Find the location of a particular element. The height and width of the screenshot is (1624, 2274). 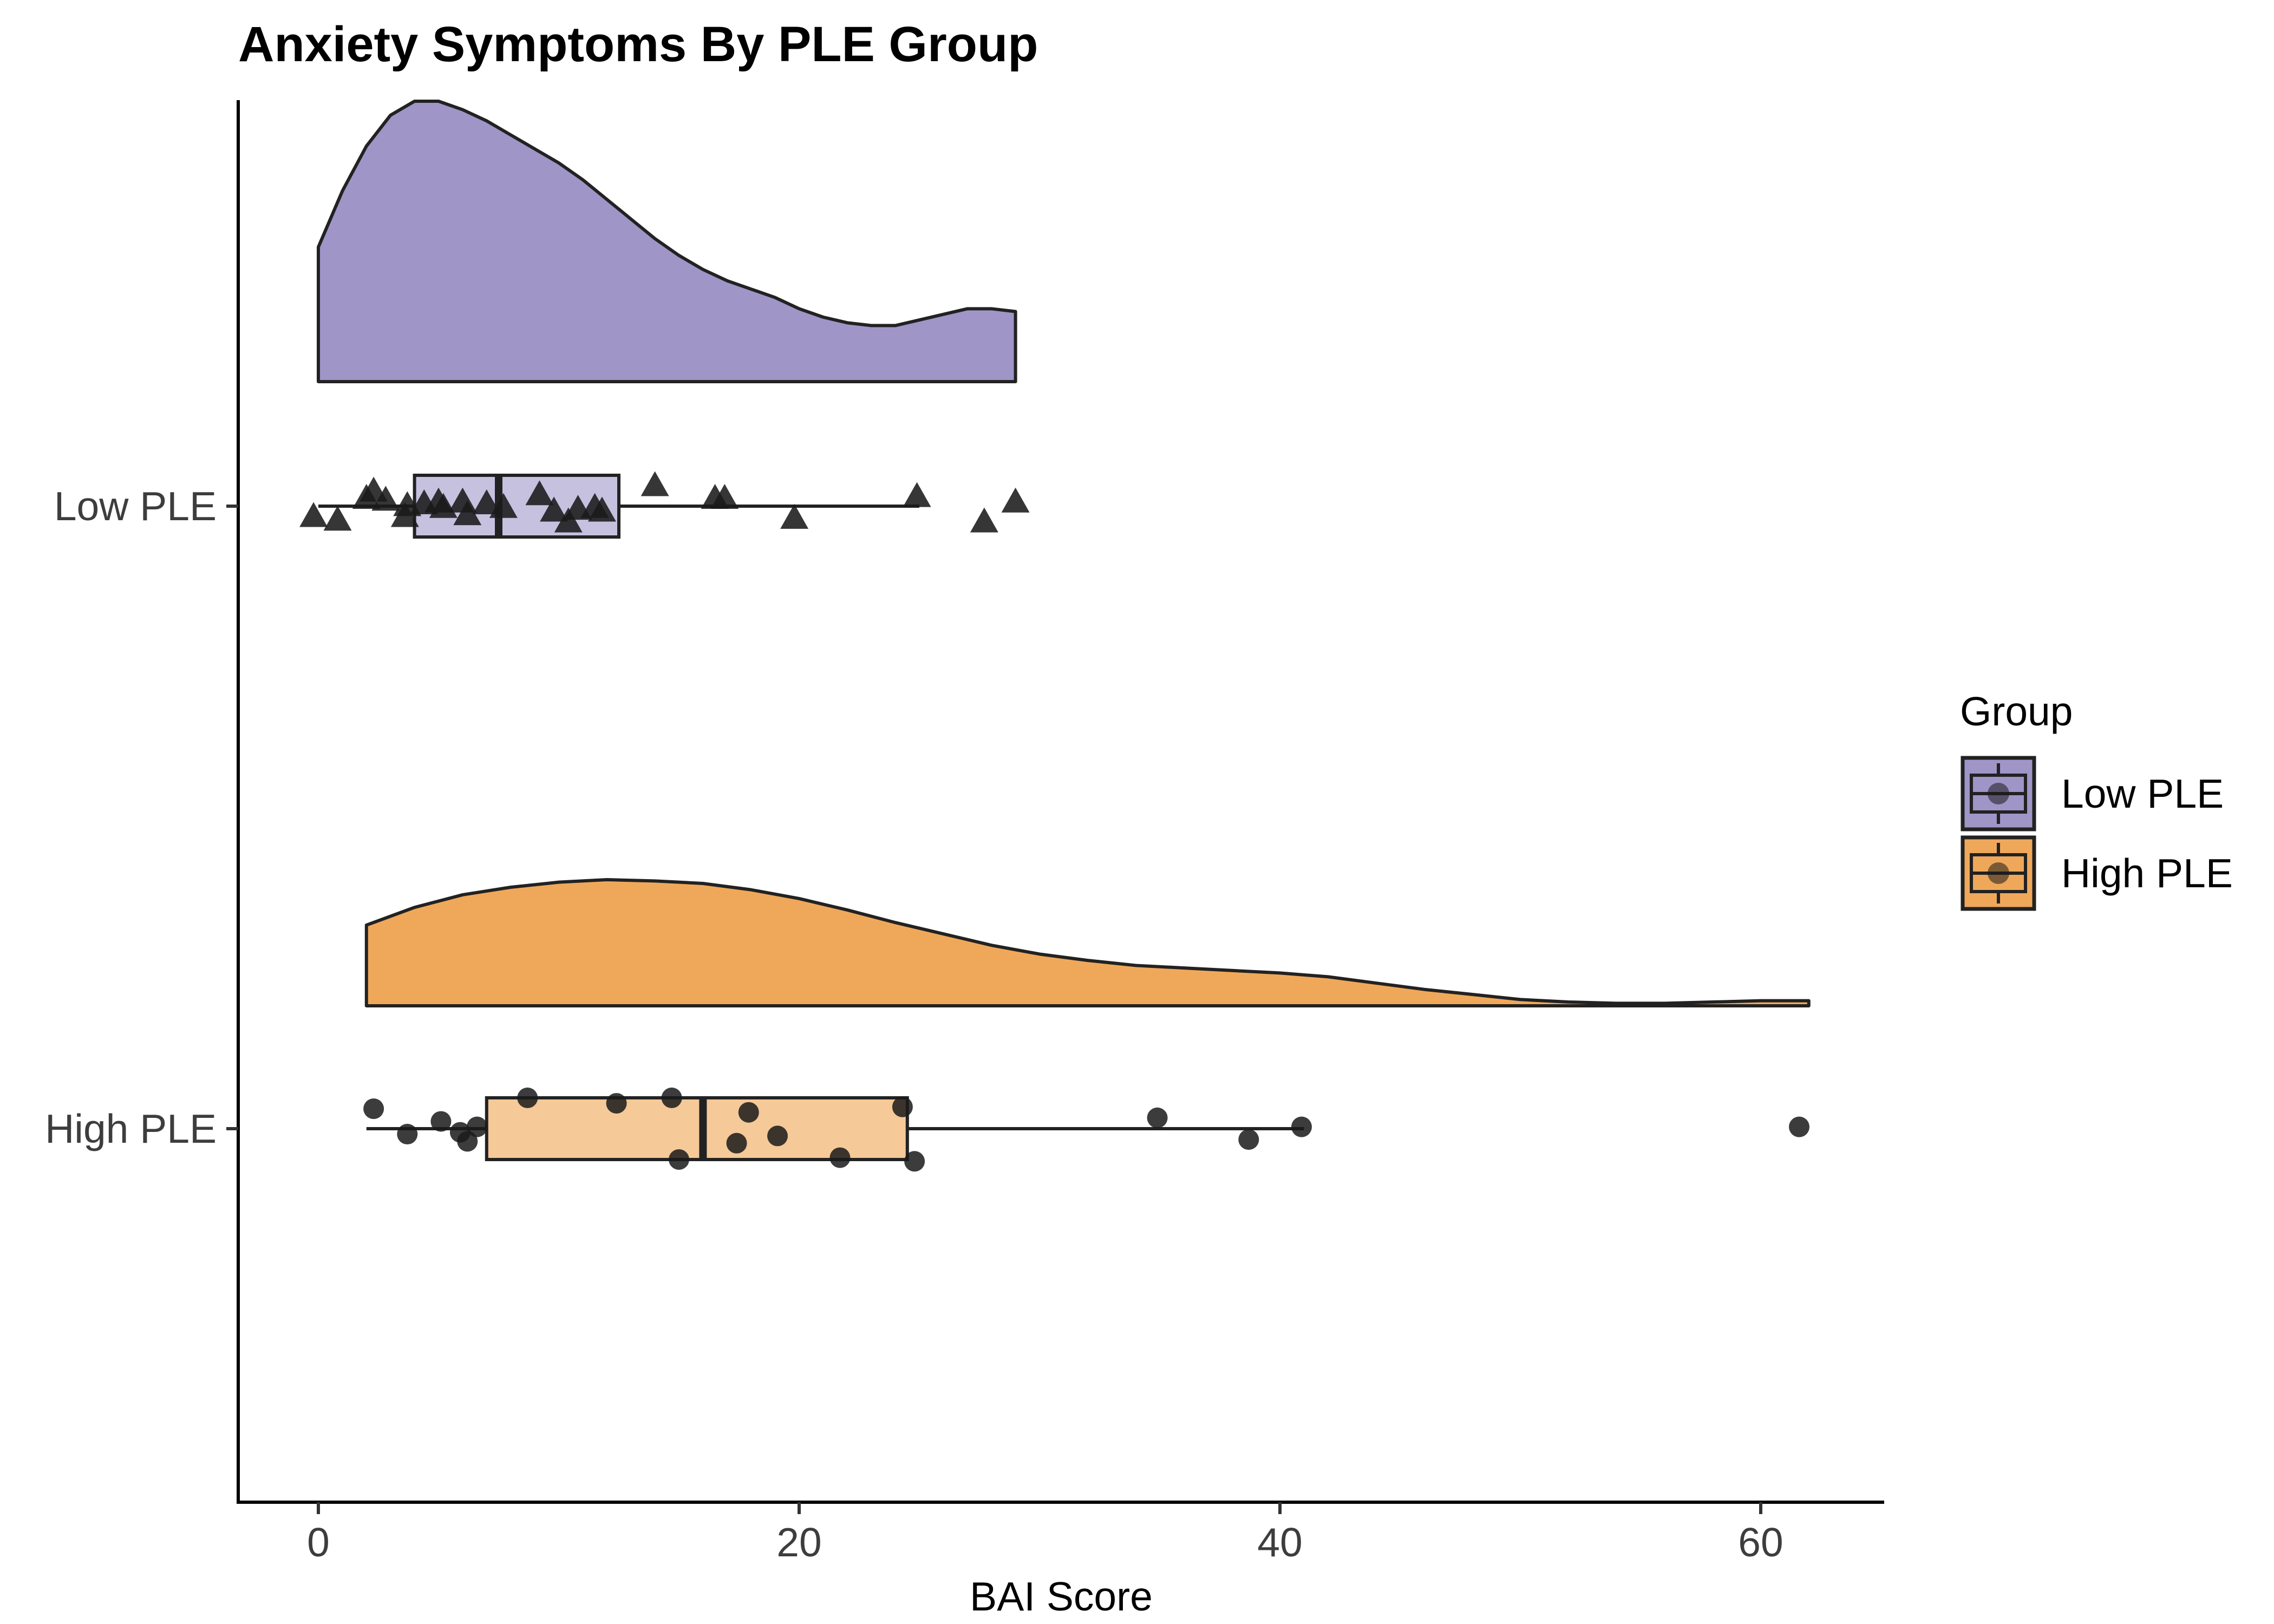

x-tick-label: 0 is located at coordinates (318, 1542).